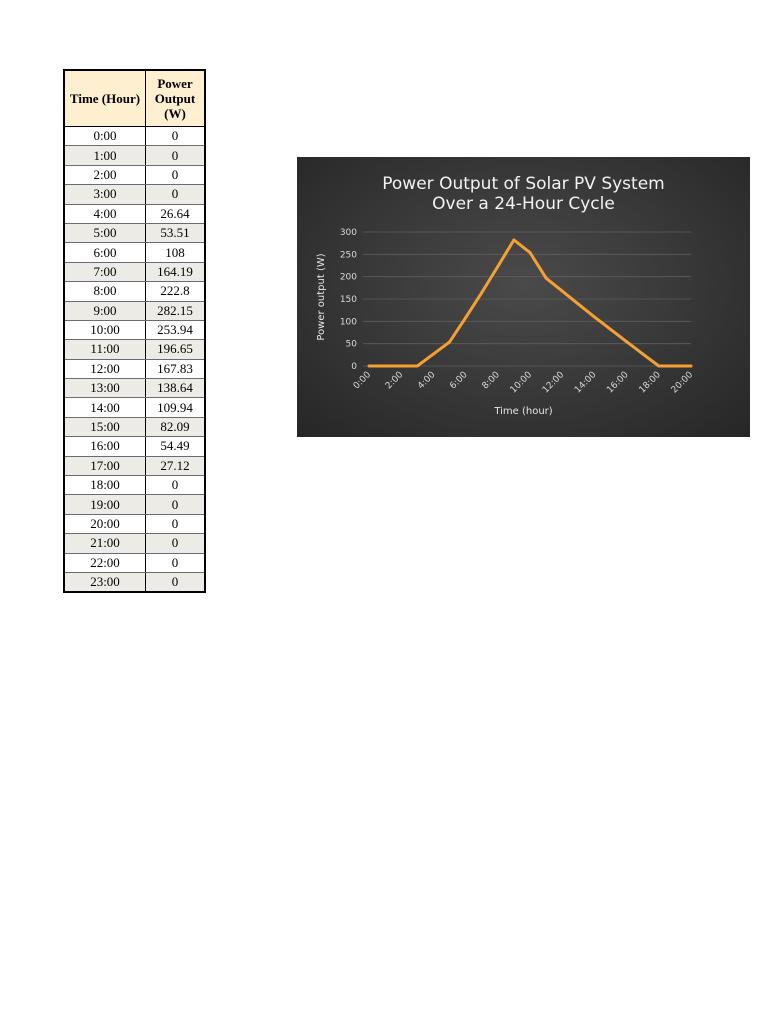  What do you see at coordinates (175, 310) in the screenshot?
I see `power-cell: 282.15` at bounding box center [175, 310].